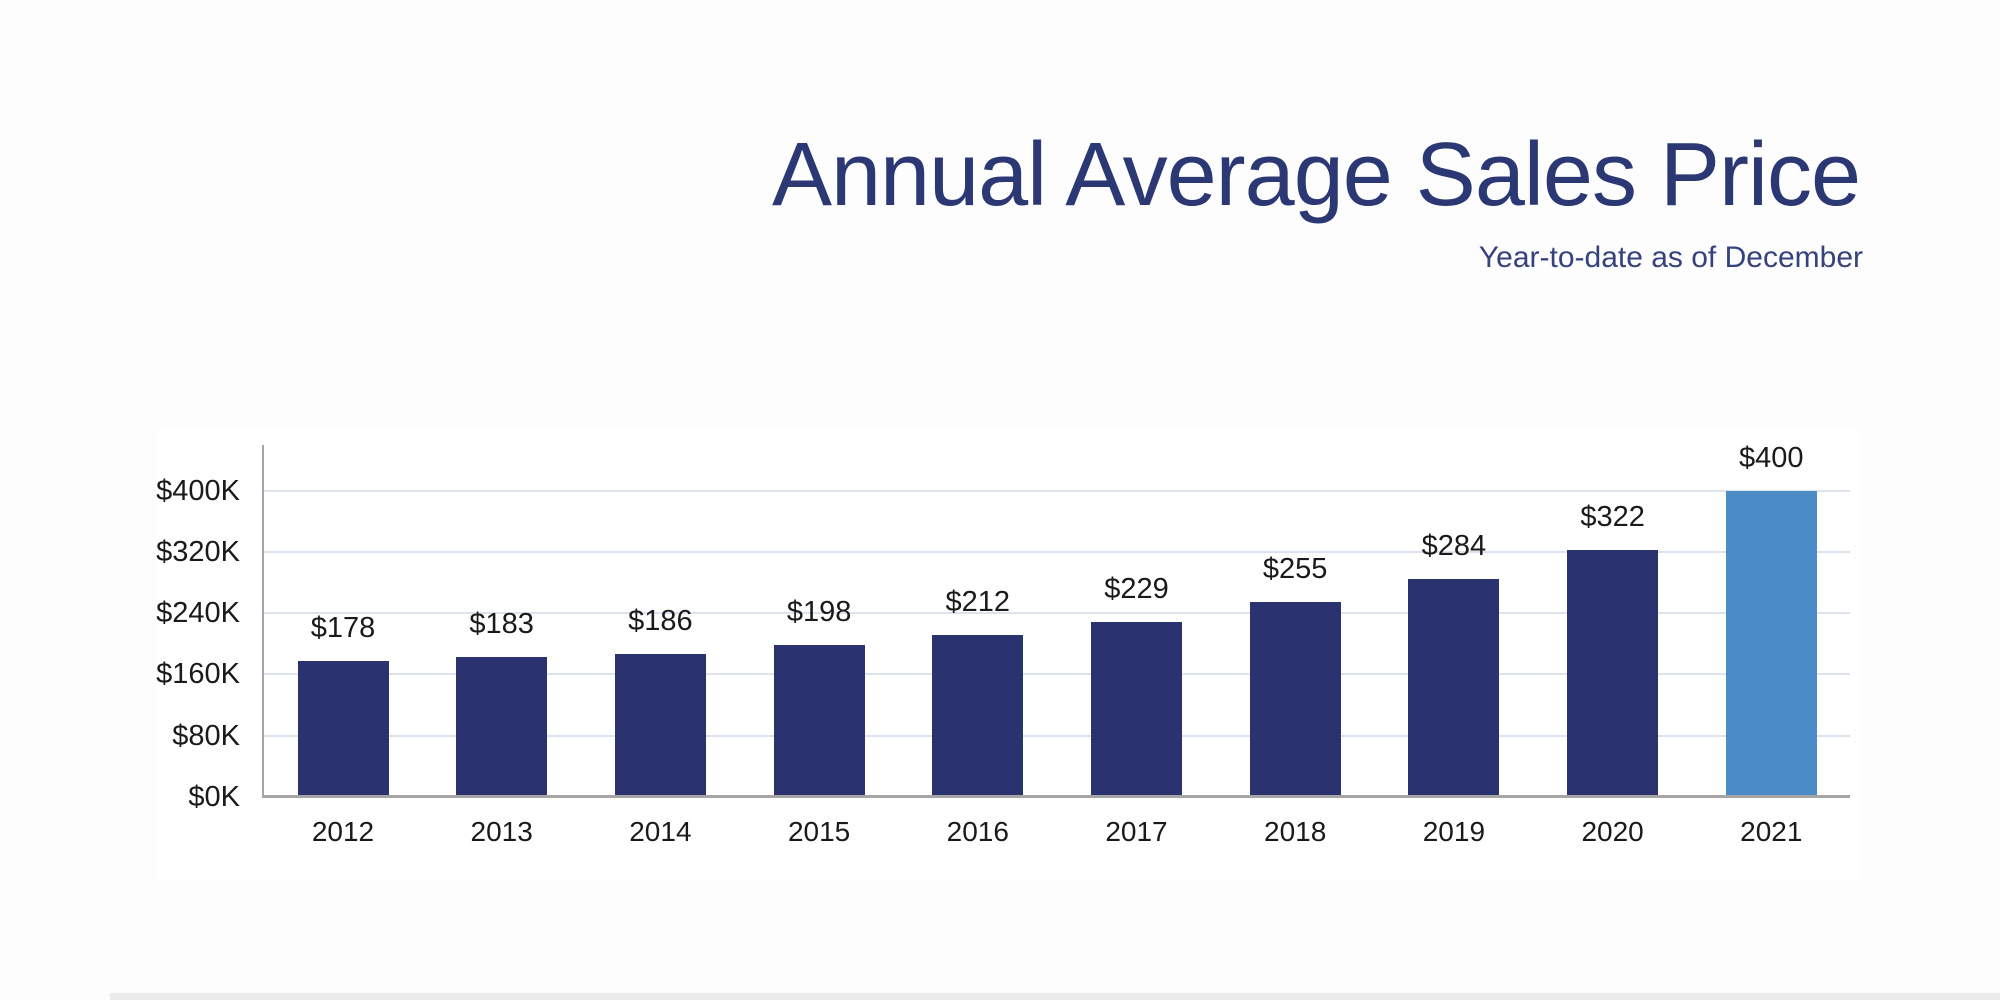 The image size is (2000, 1000). Describe the element at coordinates (214, 797) in the screenshot. I see `y-axis-tick-label: $0K` at that location.